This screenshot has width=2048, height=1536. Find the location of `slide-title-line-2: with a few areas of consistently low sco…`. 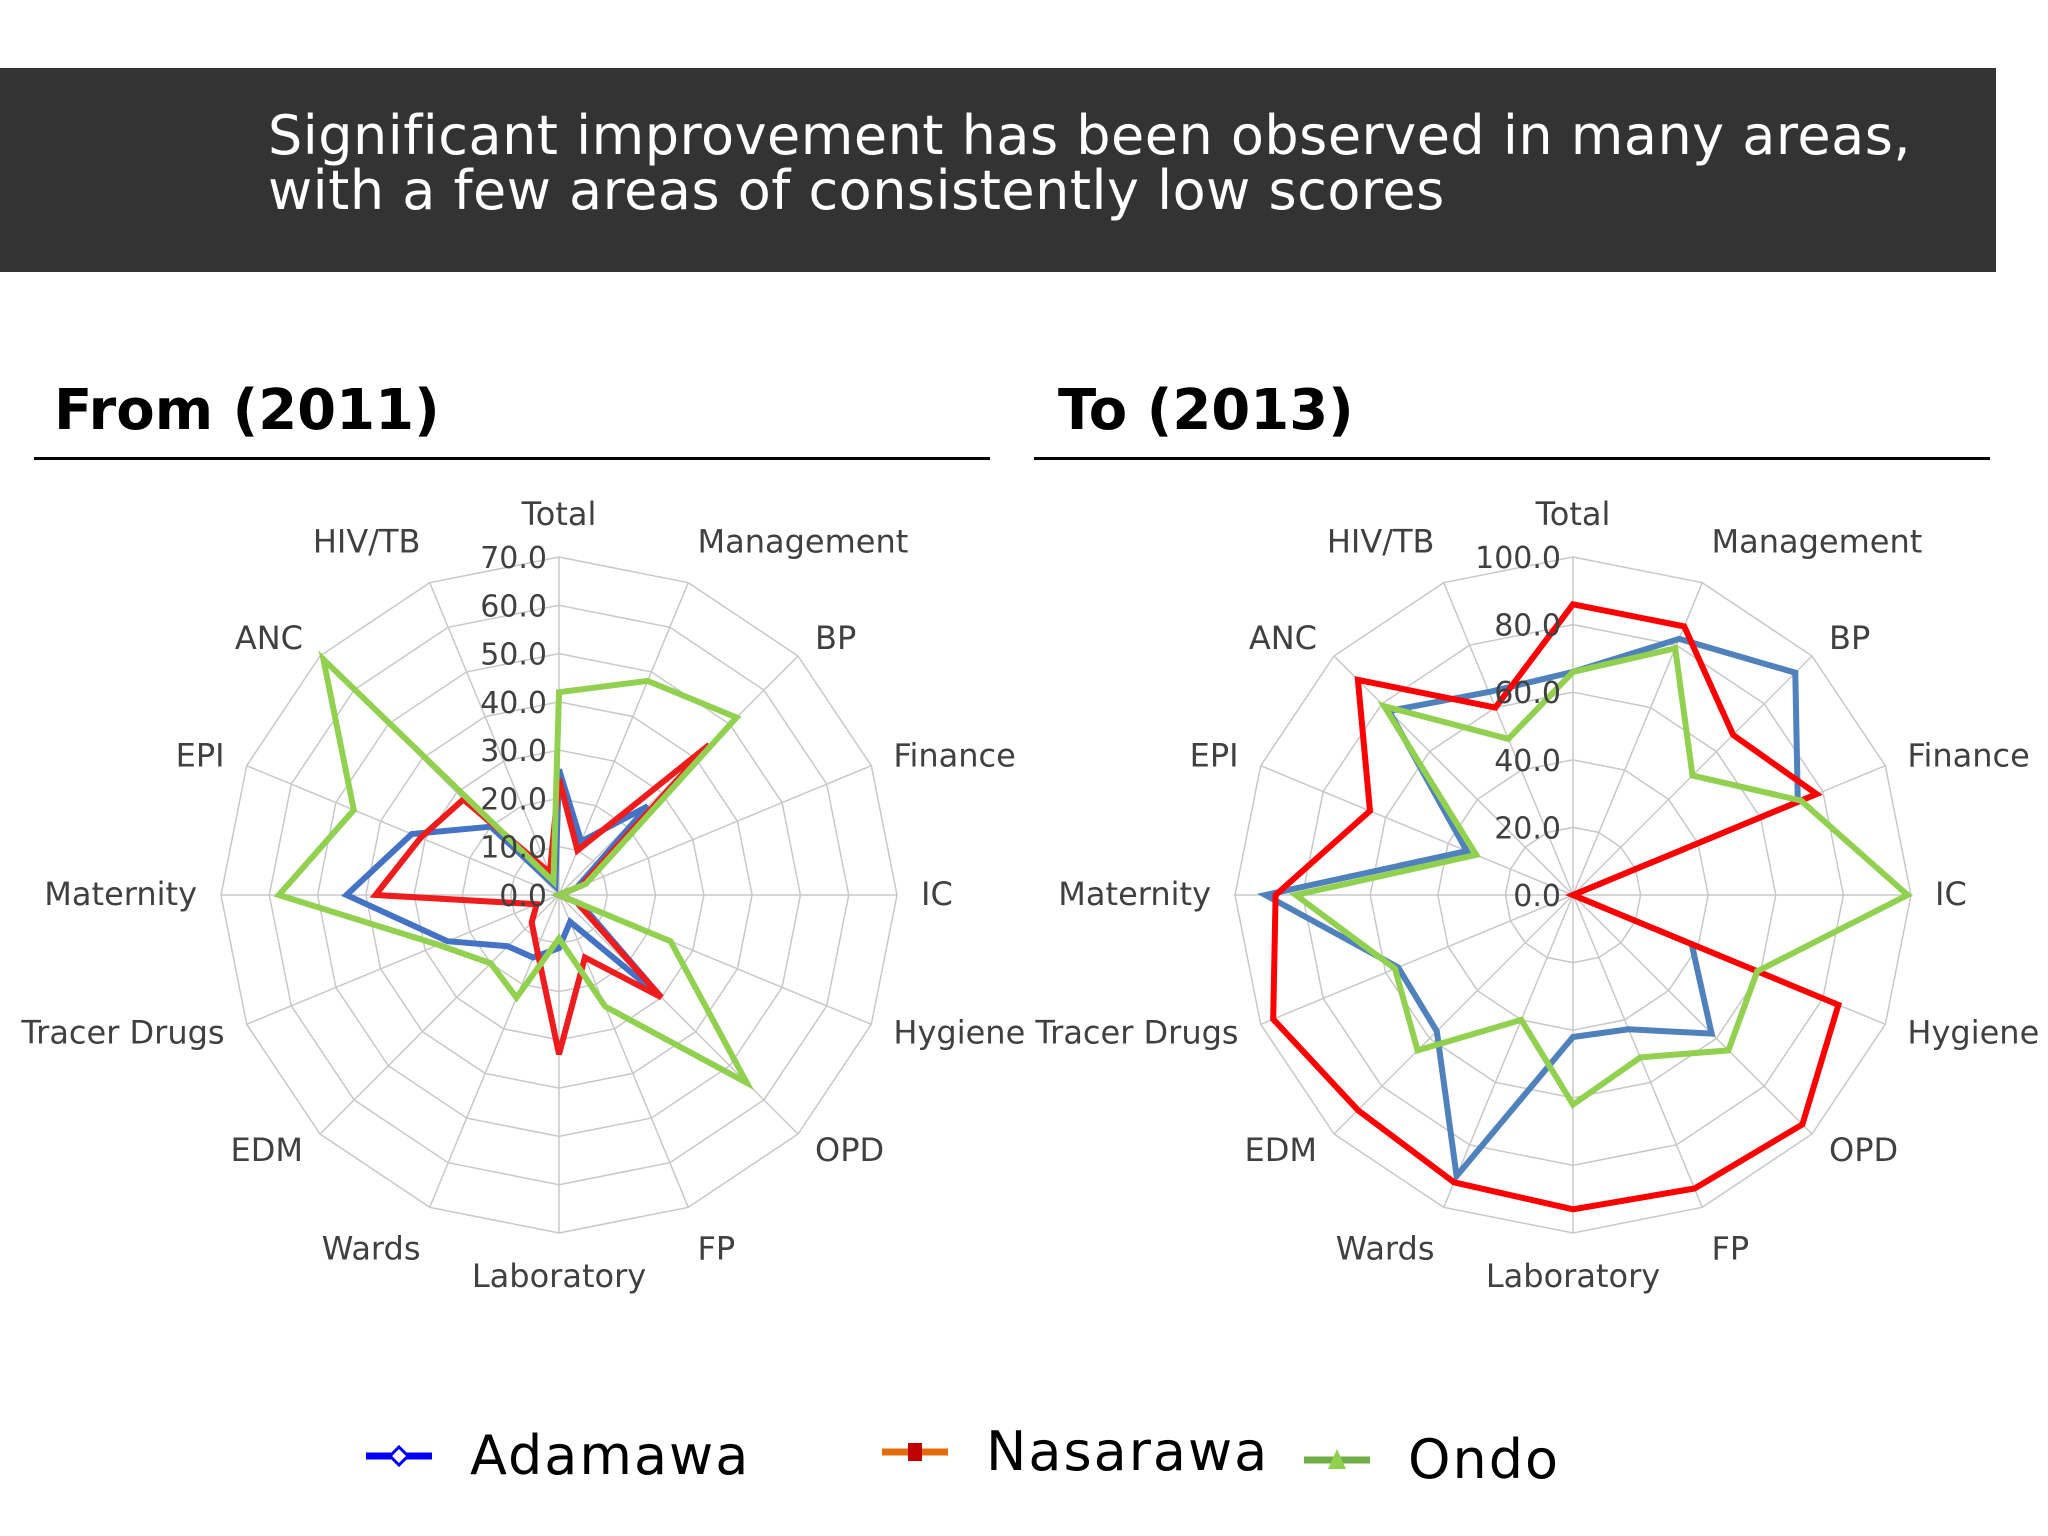

slide-title-line-2: with a few areas of consistently low sco… is located at coordinates (856, 190).